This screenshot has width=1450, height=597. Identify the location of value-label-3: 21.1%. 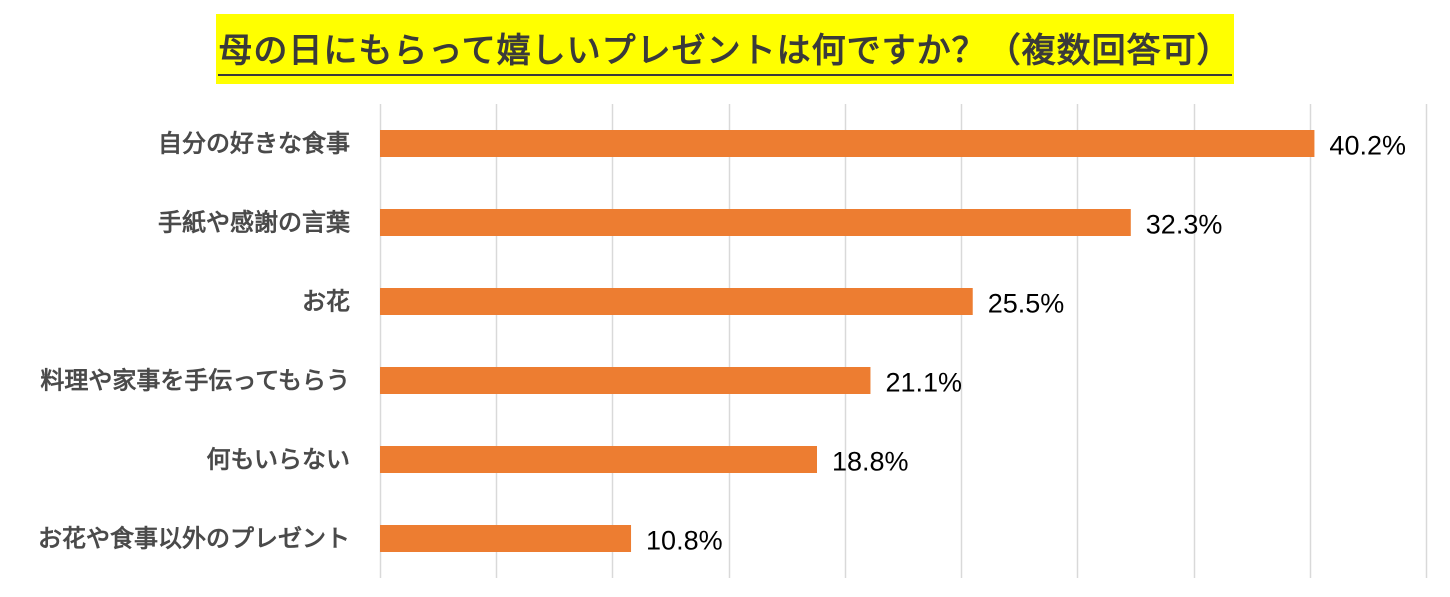
(923, 383).